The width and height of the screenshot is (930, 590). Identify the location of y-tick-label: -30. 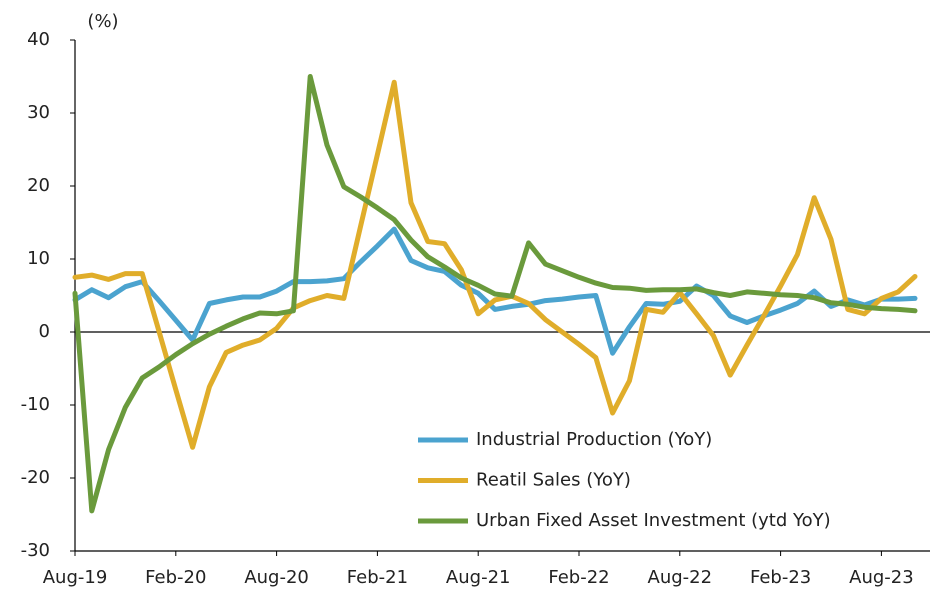
(35, 550).